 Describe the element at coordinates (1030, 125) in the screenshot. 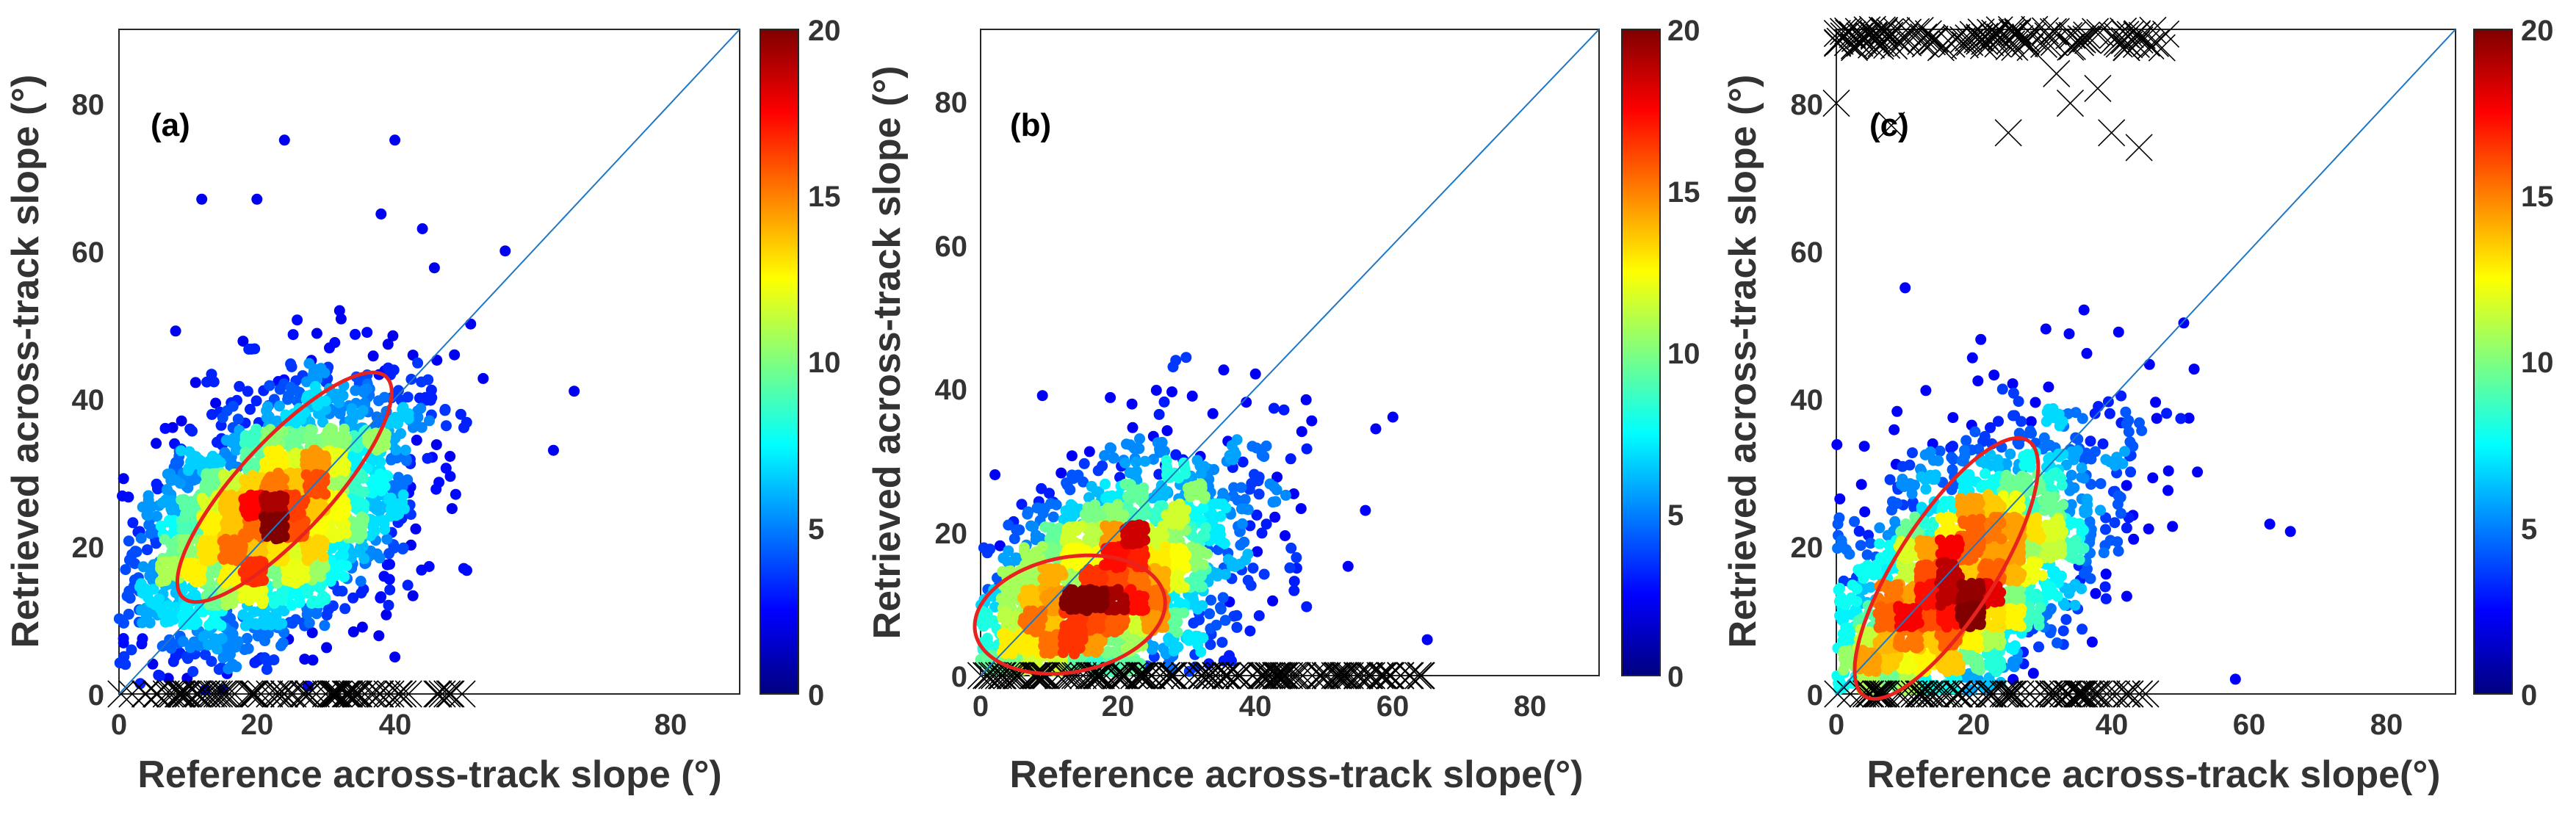

I see `panel-label: (b)` at that location.